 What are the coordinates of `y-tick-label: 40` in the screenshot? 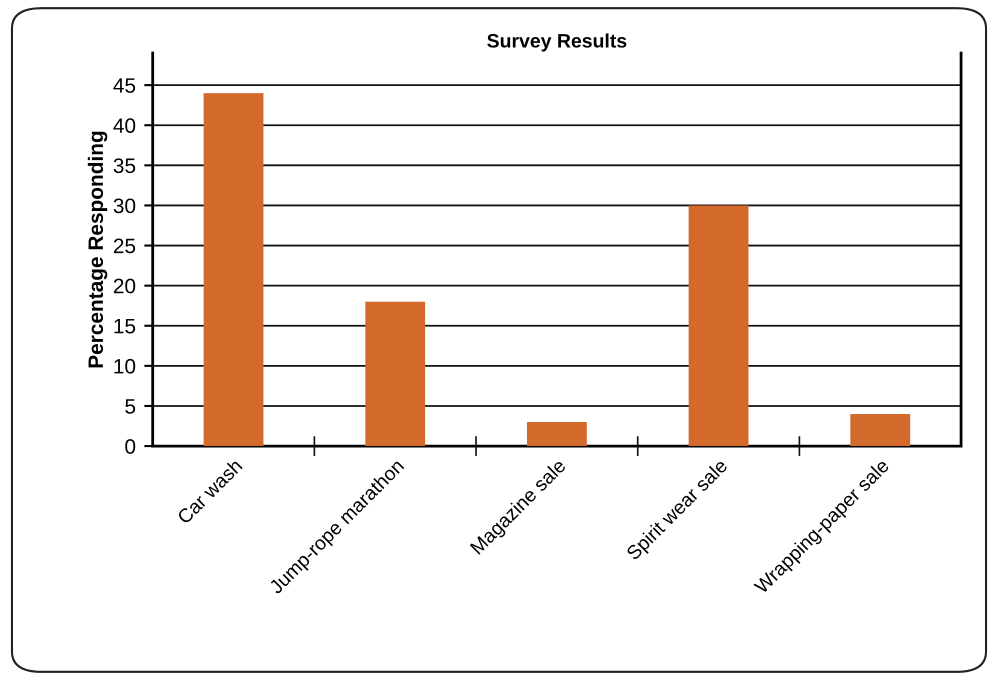 It's located at (124, 125).